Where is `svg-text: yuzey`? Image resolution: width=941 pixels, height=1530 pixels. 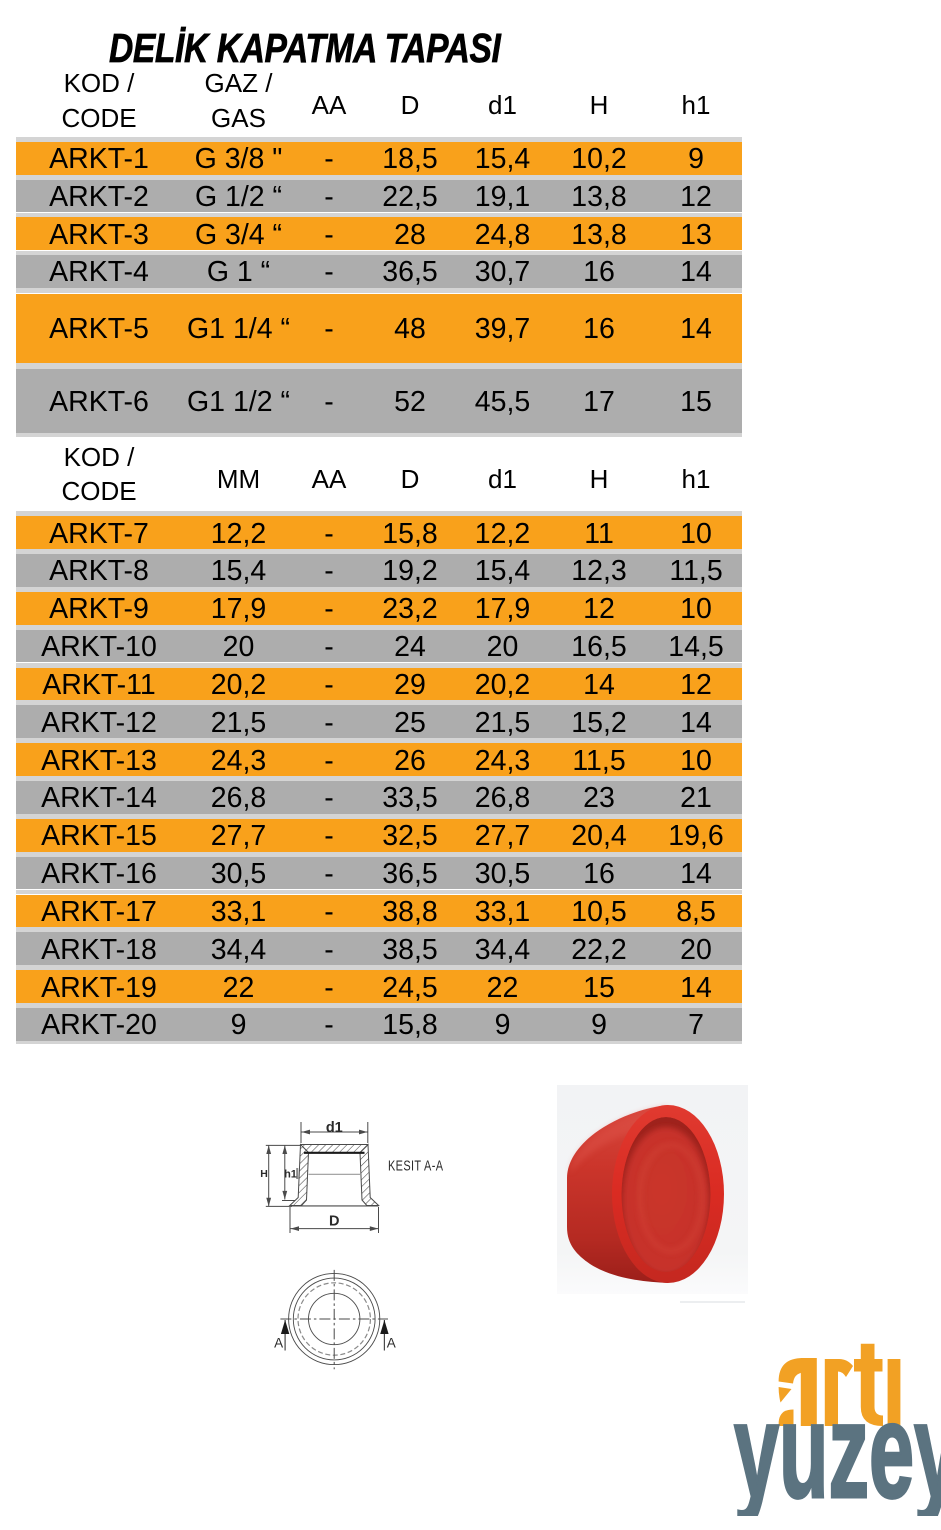
svg-text: yuzey is located at coordinates (837, 1445).